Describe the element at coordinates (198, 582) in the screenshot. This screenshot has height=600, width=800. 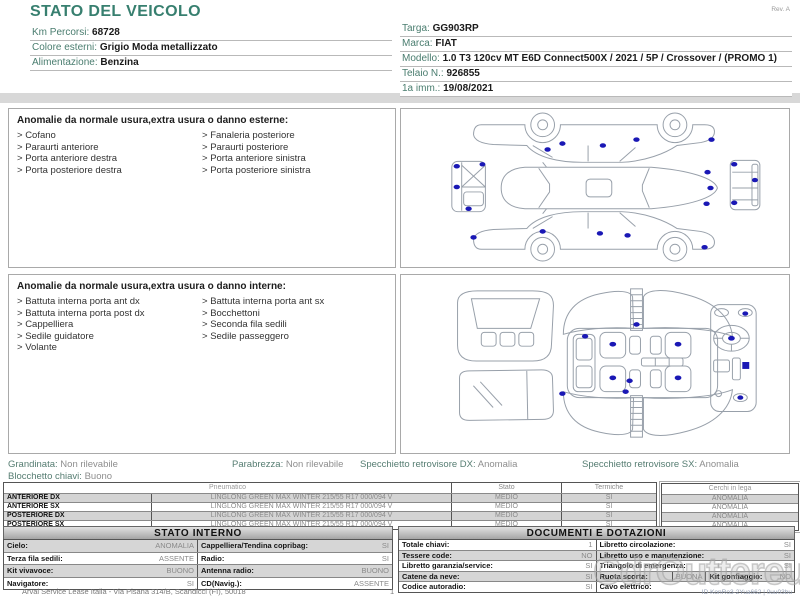
I see `table-row: Navigatore: SI CD(Navig.): ASSENTE` at that location.